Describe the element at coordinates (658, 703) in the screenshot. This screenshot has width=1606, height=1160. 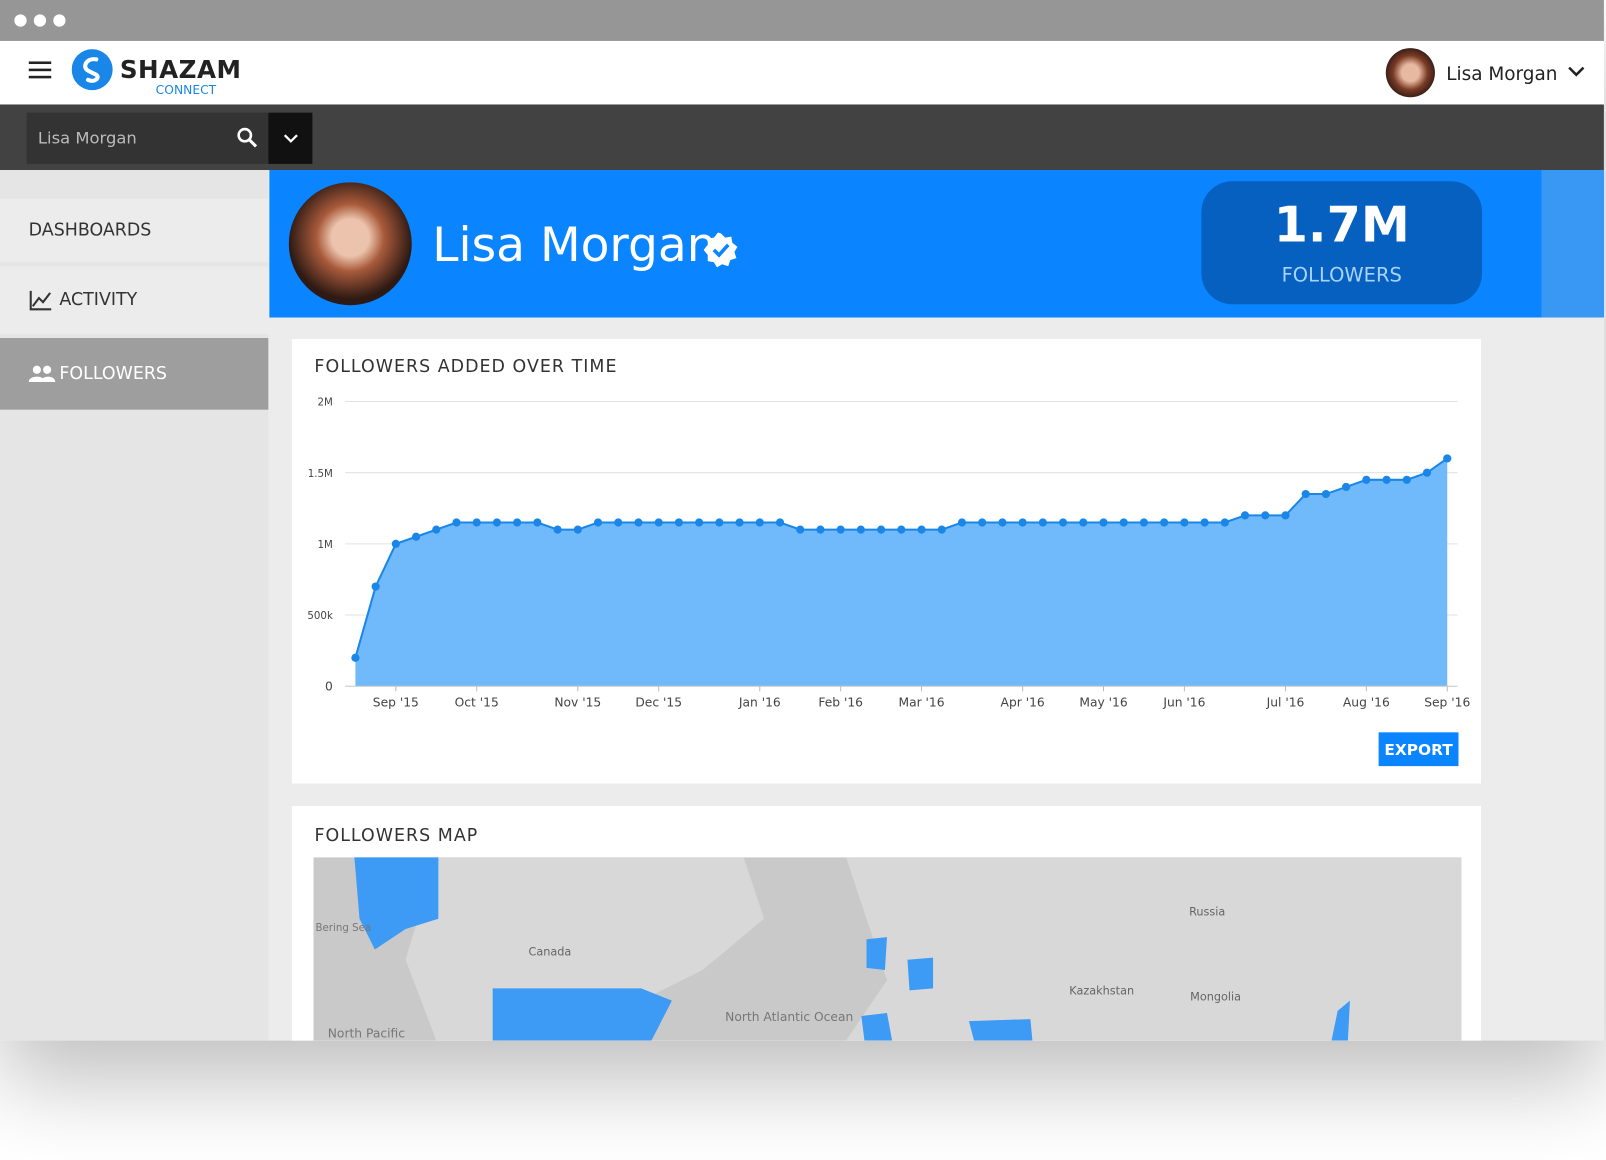
I see `x-tick-label: Dec '15` at that location.